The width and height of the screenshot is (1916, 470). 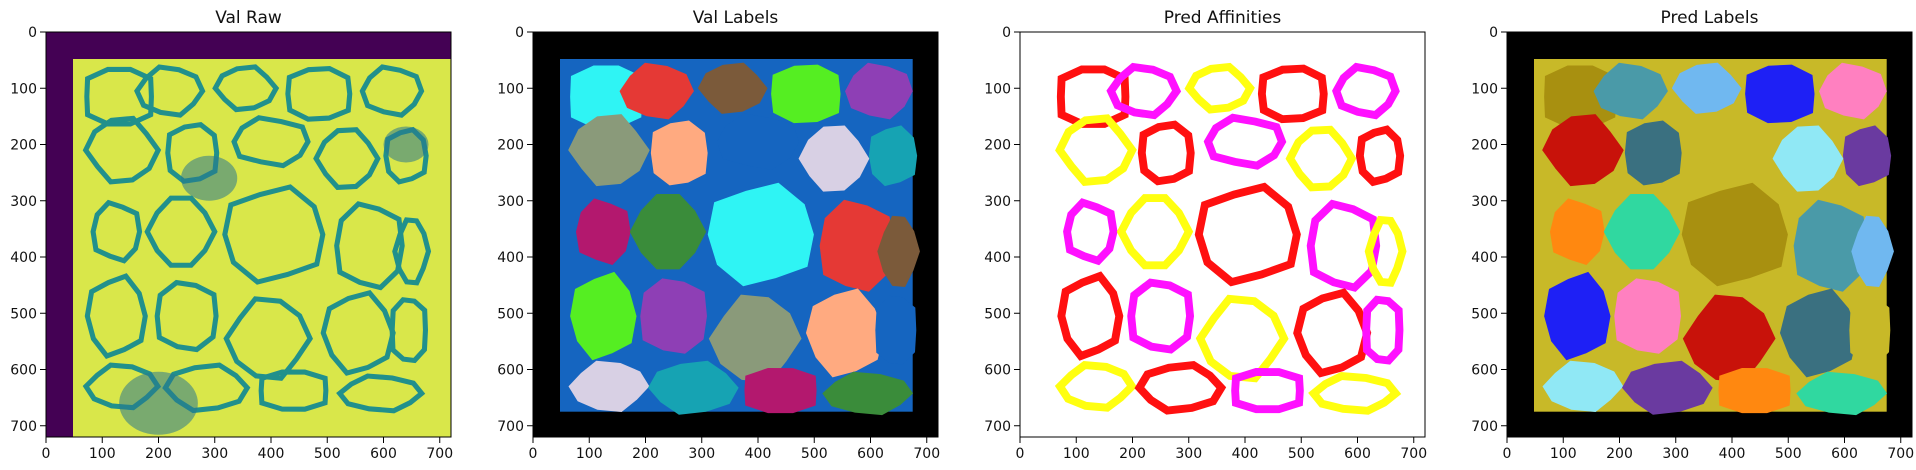 I want to click on panel-title: Pred Affinities, so click(x=1223, y=18).